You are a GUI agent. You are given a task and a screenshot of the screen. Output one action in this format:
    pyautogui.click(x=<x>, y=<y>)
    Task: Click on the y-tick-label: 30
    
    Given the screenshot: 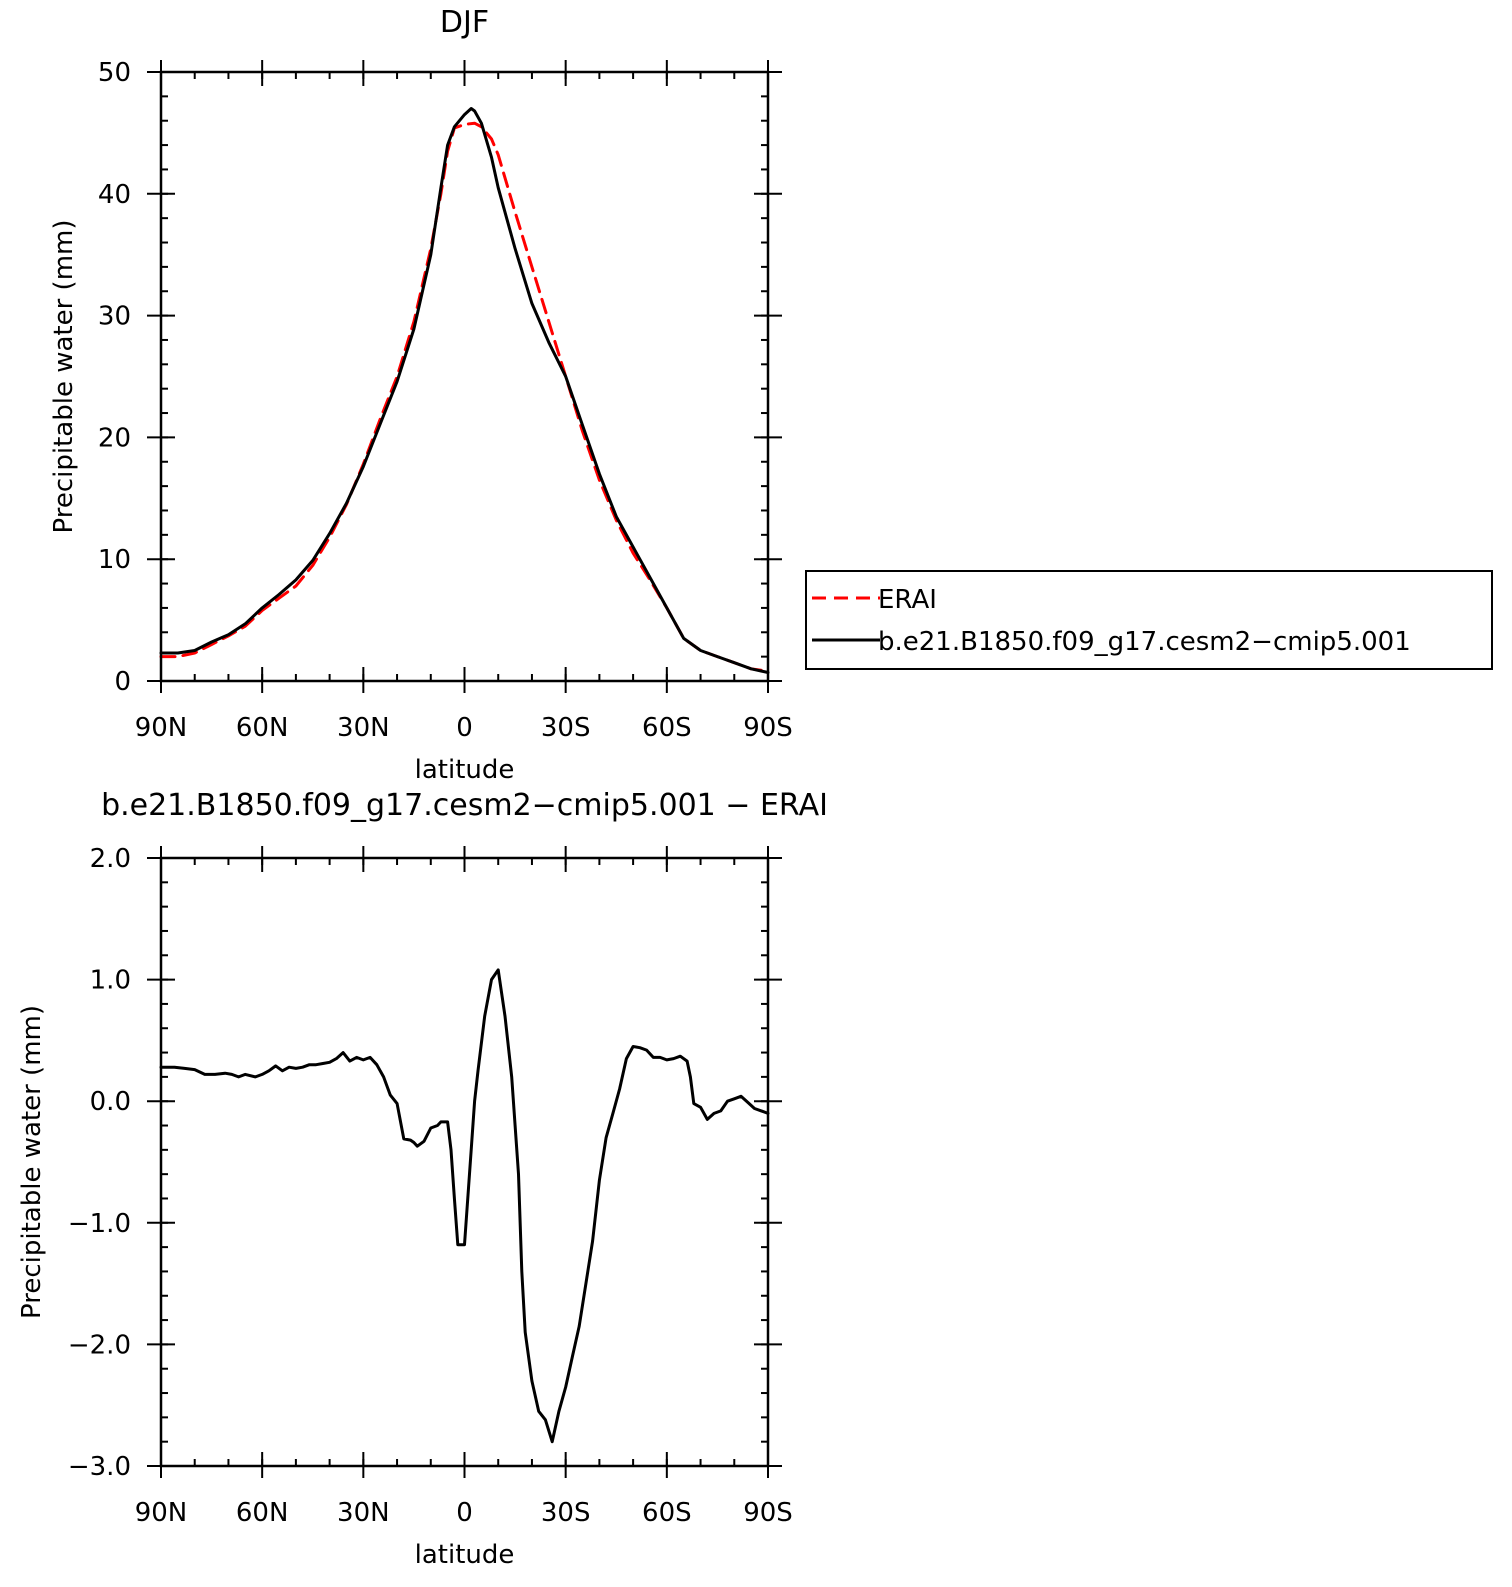 What is the action you would take?
    pyautogui.click(x=114, y=317)
    